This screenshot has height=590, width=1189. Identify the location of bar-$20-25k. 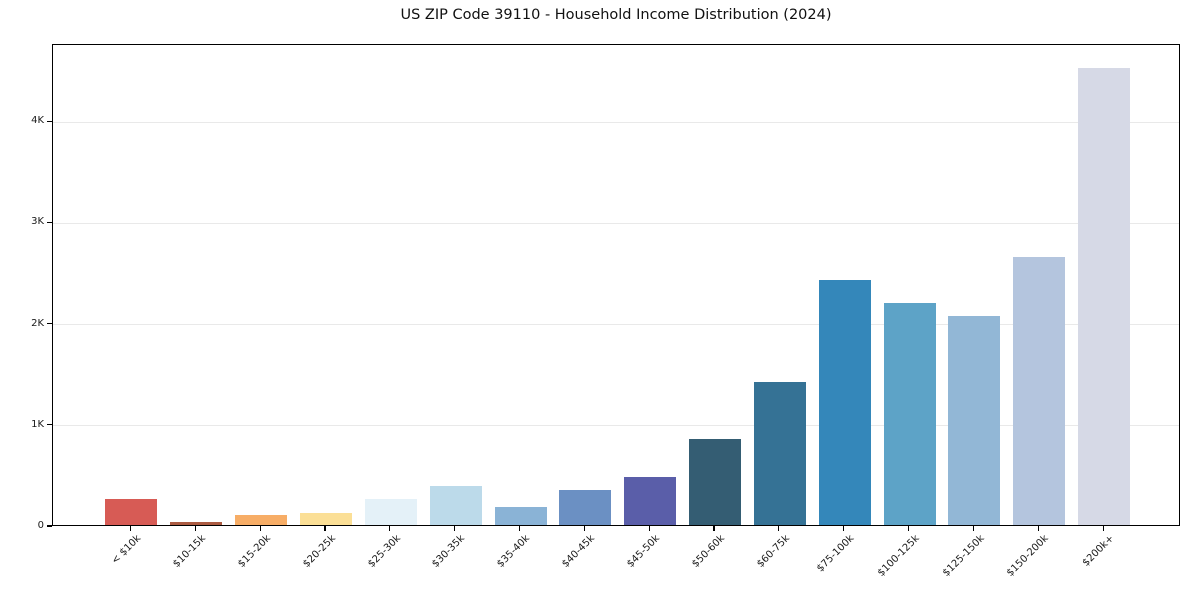
(325, 518).